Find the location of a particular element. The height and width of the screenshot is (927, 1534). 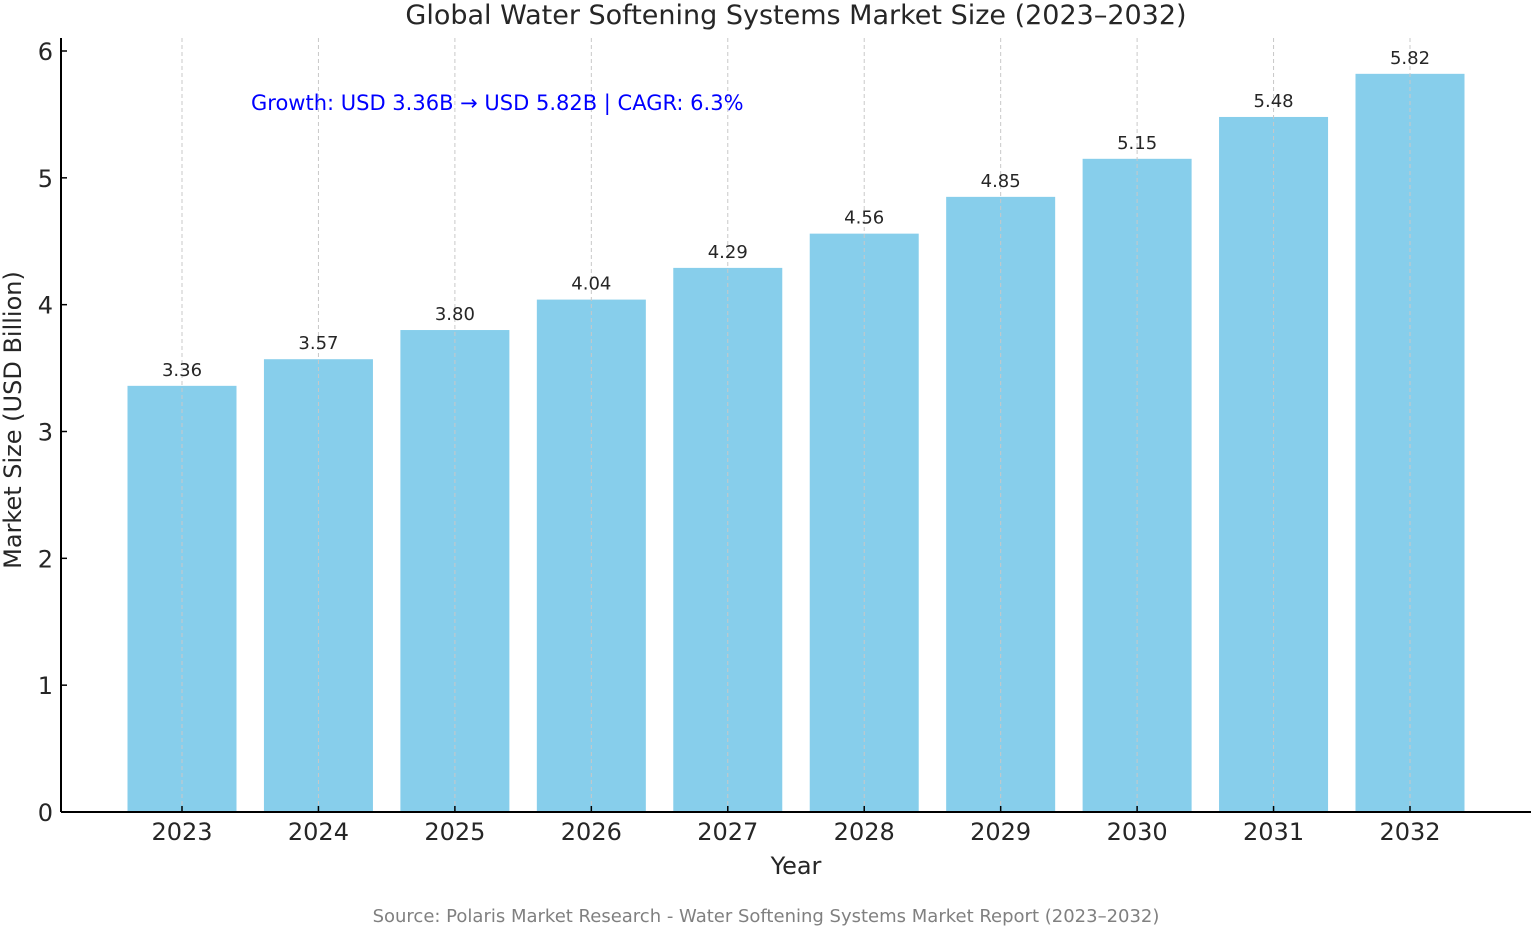

y-tick-label-1: 1 is located at coordinates (45, 686).